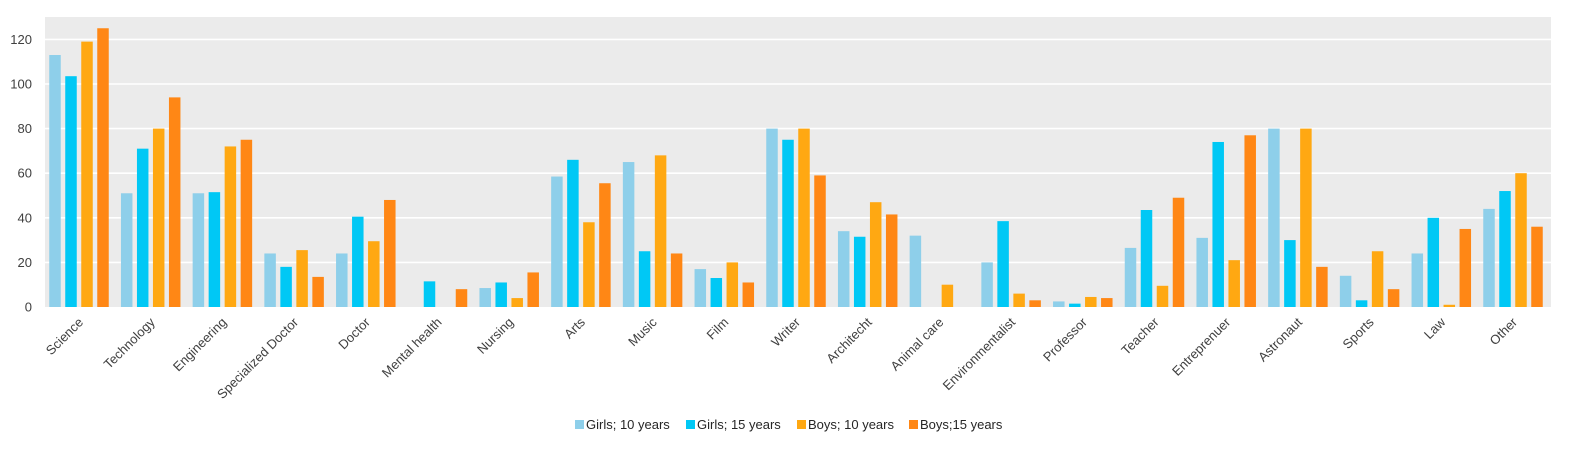 Image resolution: width=1578 pixels, height=451 pixels. I want to click on x-tick-label: Law, so click(1435, 328).